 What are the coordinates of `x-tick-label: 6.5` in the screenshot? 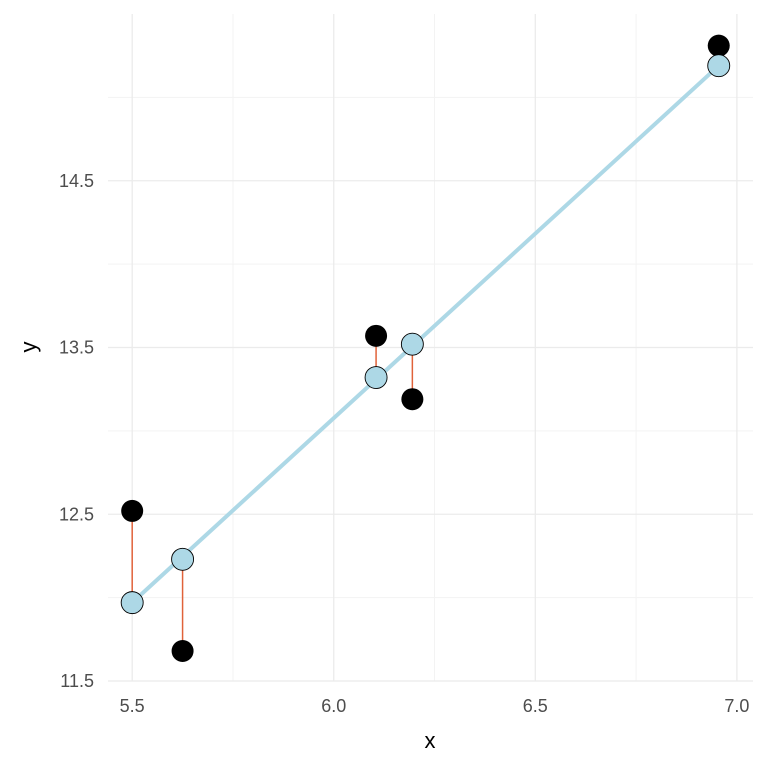 It's located at (535, 706).